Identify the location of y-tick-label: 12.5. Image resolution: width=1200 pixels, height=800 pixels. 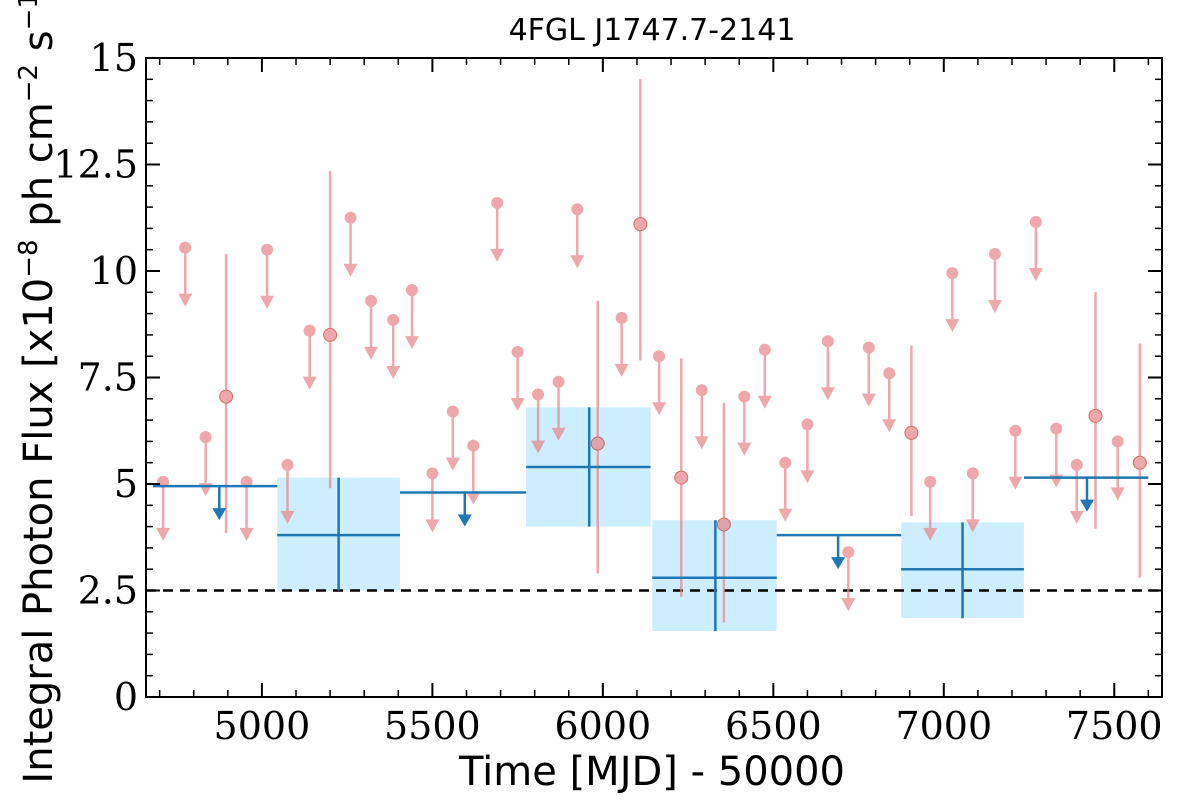
(95, 165).